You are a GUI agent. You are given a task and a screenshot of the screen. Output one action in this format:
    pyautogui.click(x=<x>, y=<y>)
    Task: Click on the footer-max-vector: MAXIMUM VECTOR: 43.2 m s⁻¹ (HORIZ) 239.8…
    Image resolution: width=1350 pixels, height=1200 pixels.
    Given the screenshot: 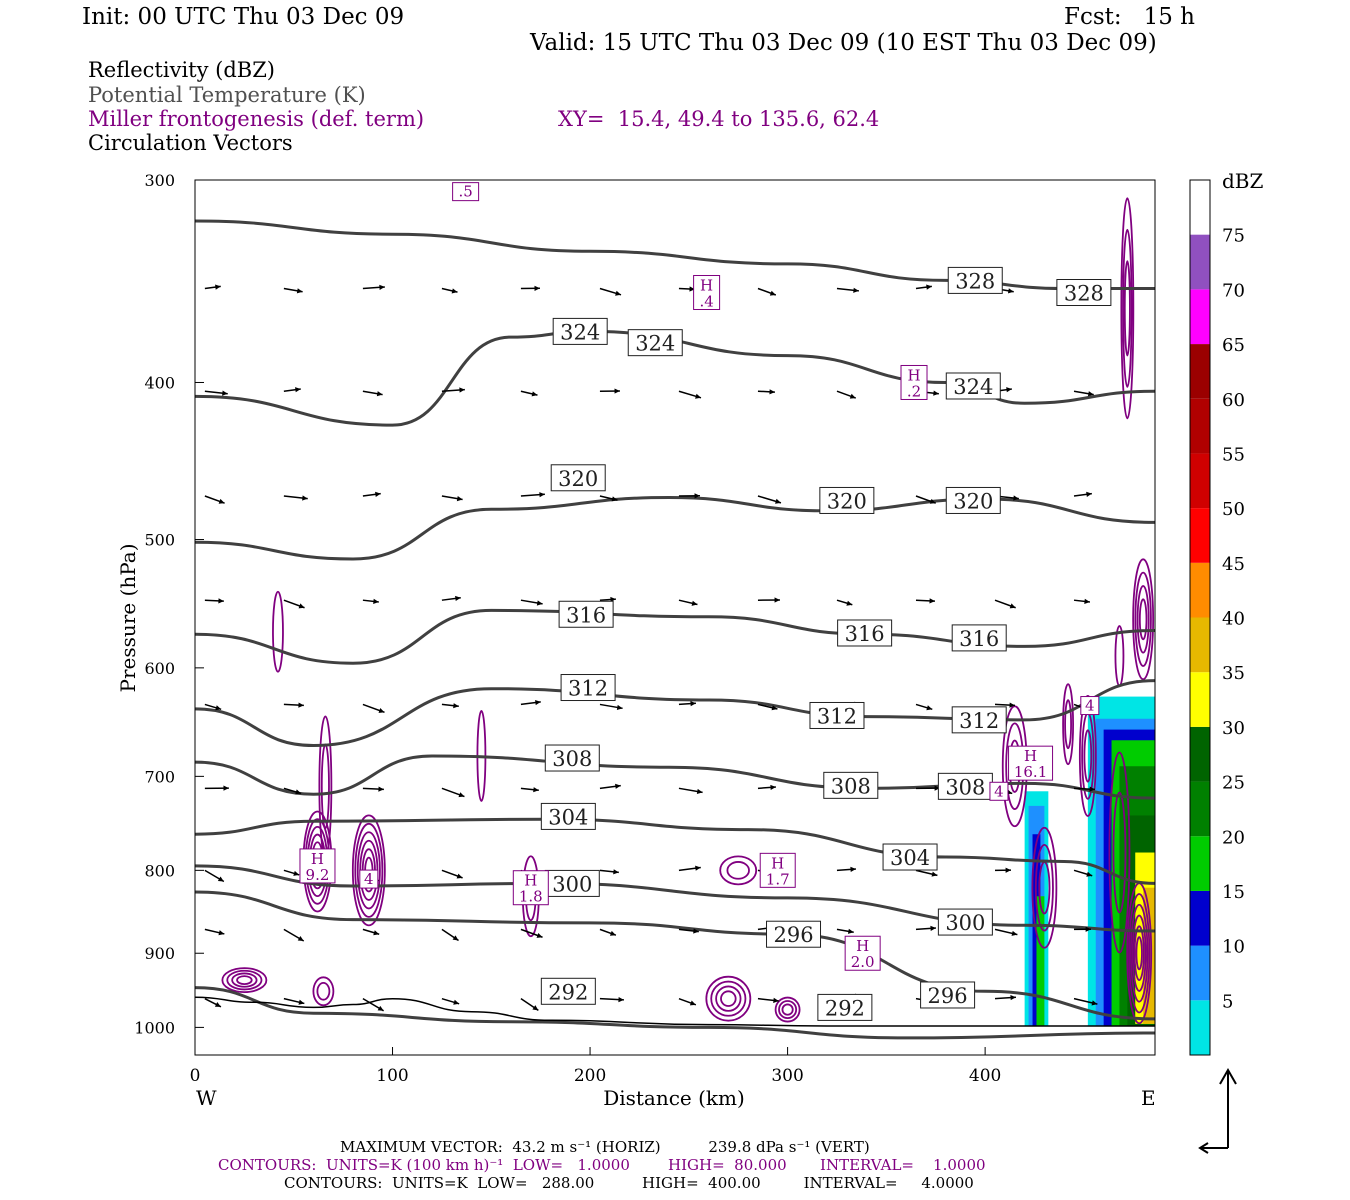 What is the action you would take?
    pyautogui.click(x=605, y=1147)
    